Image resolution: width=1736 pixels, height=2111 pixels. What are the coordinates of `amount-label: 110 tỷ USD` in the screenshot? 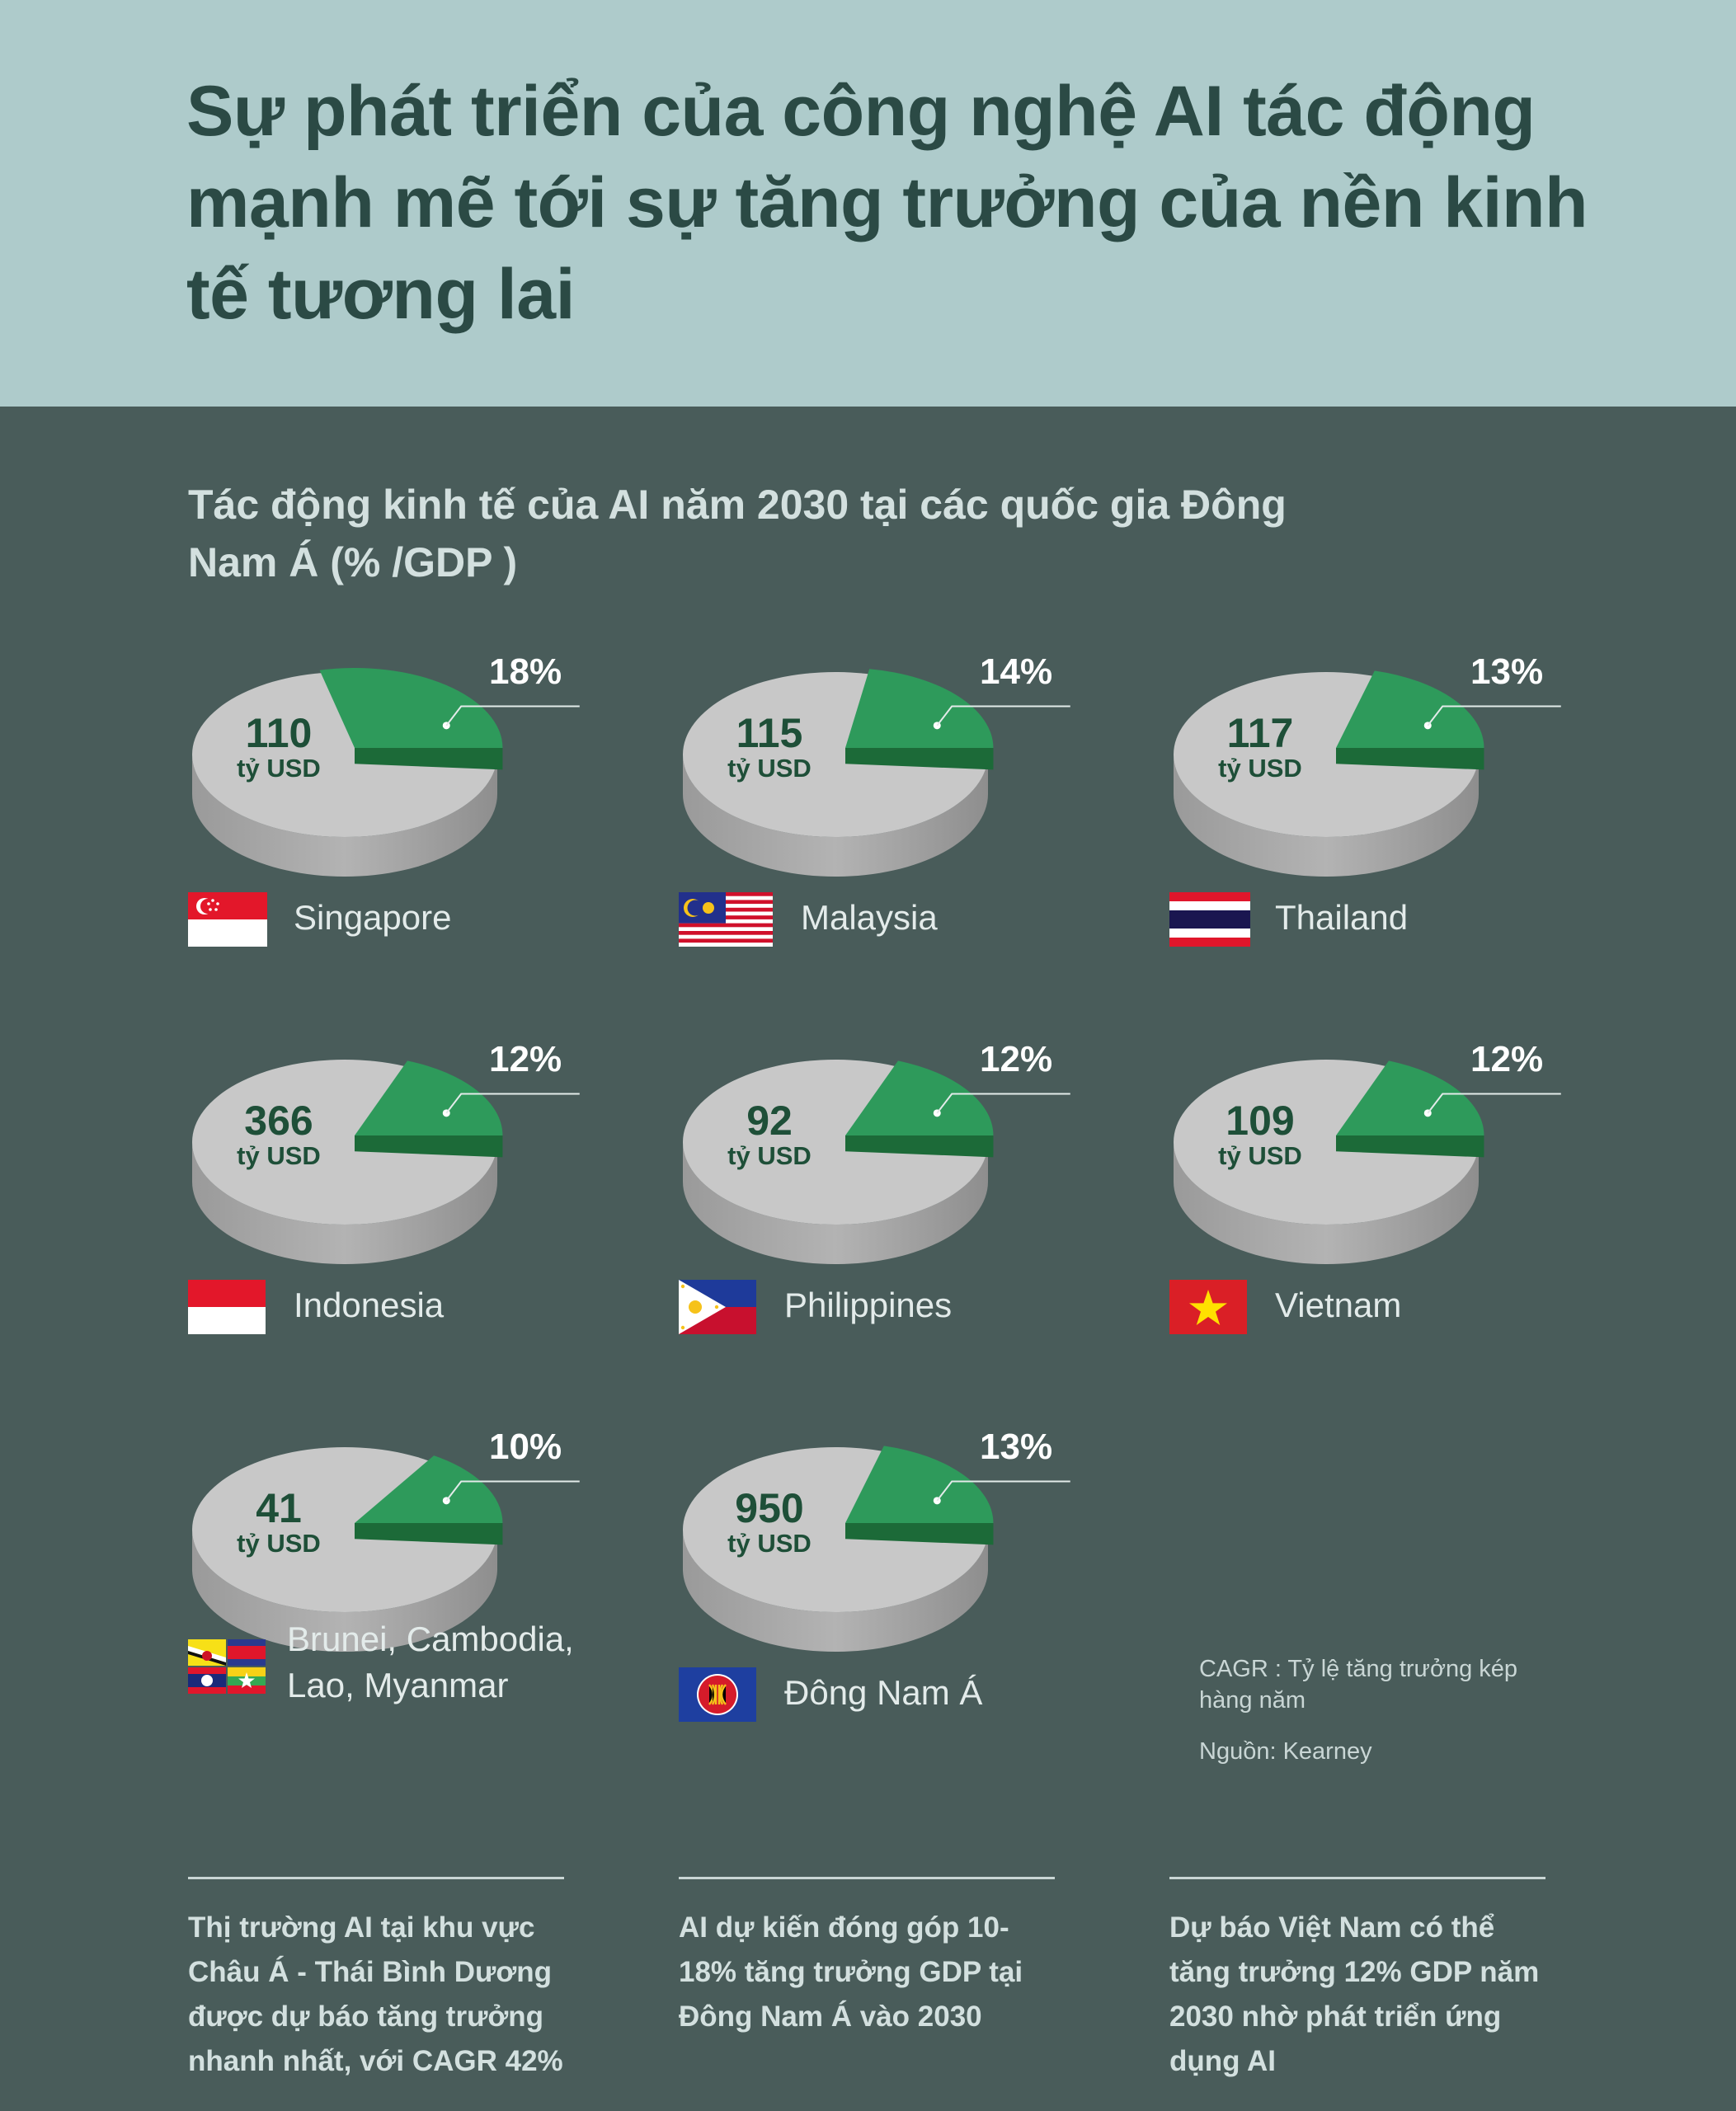 It's located at (279, 747).